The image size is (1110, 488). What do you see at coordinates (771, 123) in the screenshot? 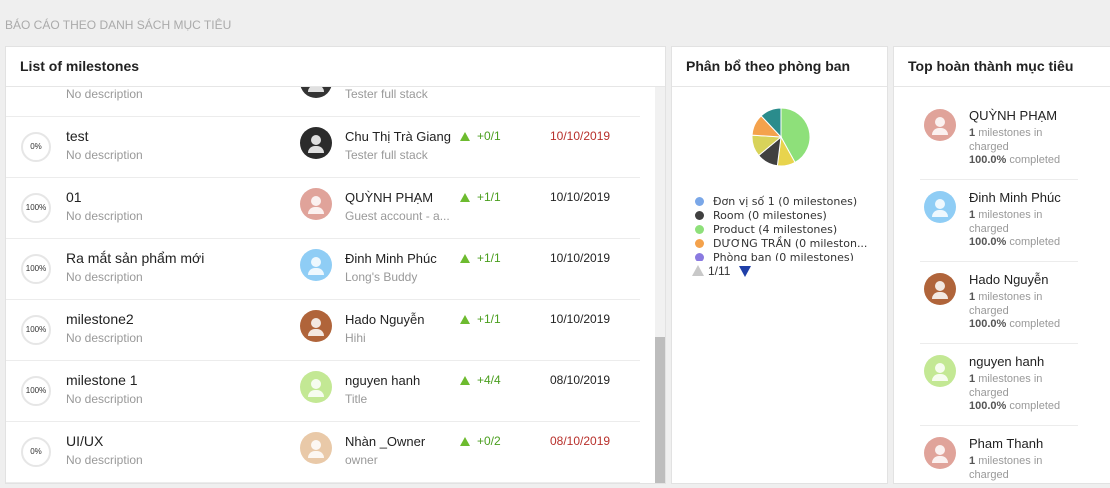
I see `pie-slice` at bounding box center [771, 123].